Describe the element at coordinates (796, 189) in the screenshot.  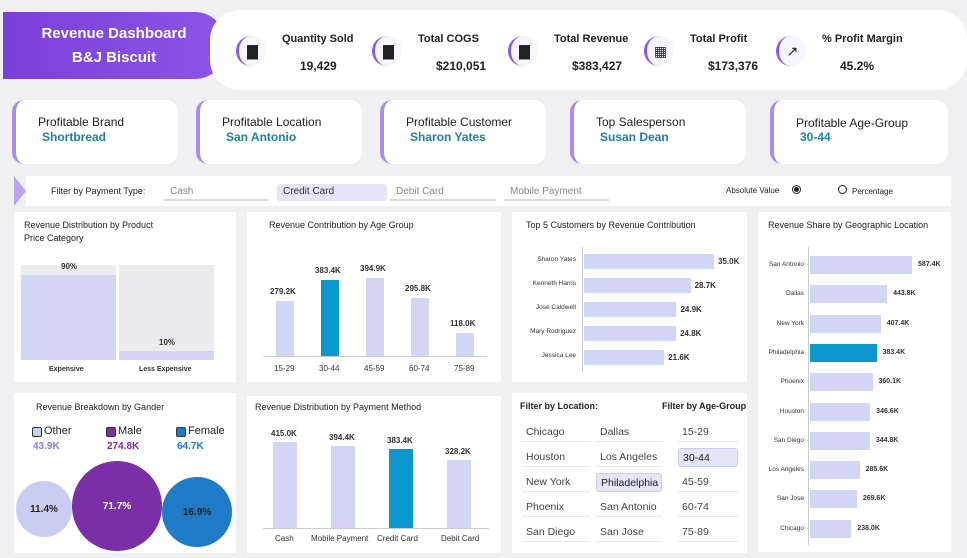
I see `absolute-value-radio` at that location.